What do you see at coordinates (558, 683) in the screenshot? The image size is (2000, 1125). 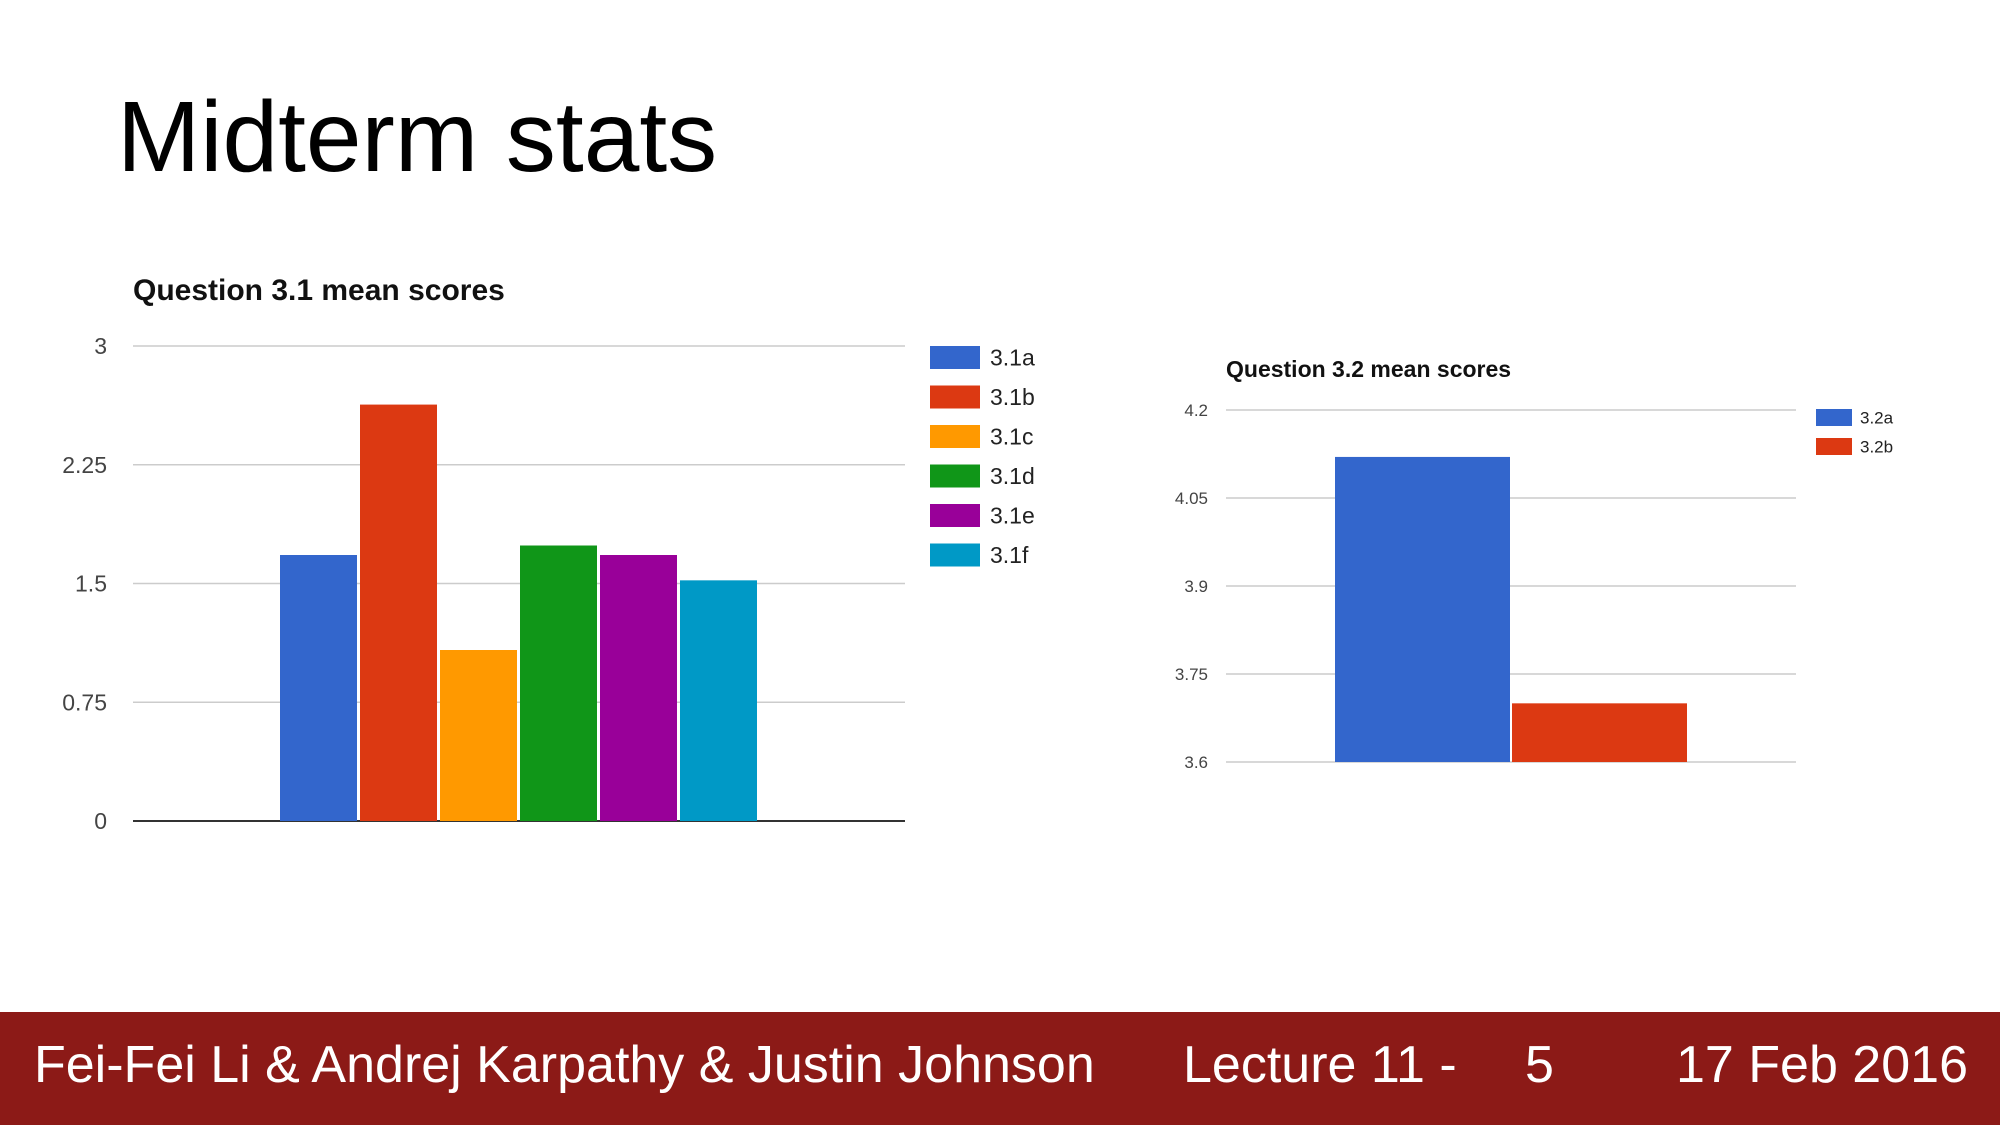 I see `q31-bar-3-1d` at bounding box center [558, 683].